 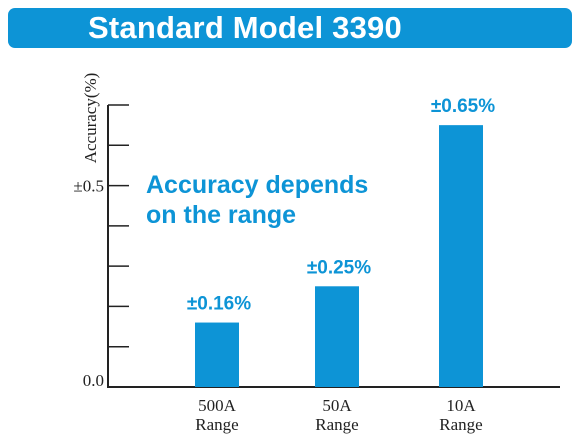 What do you see at coordinates (93, 380) in the screenshot?
I see `y-tick-label: 0.0` at bounding box center [93, 380].